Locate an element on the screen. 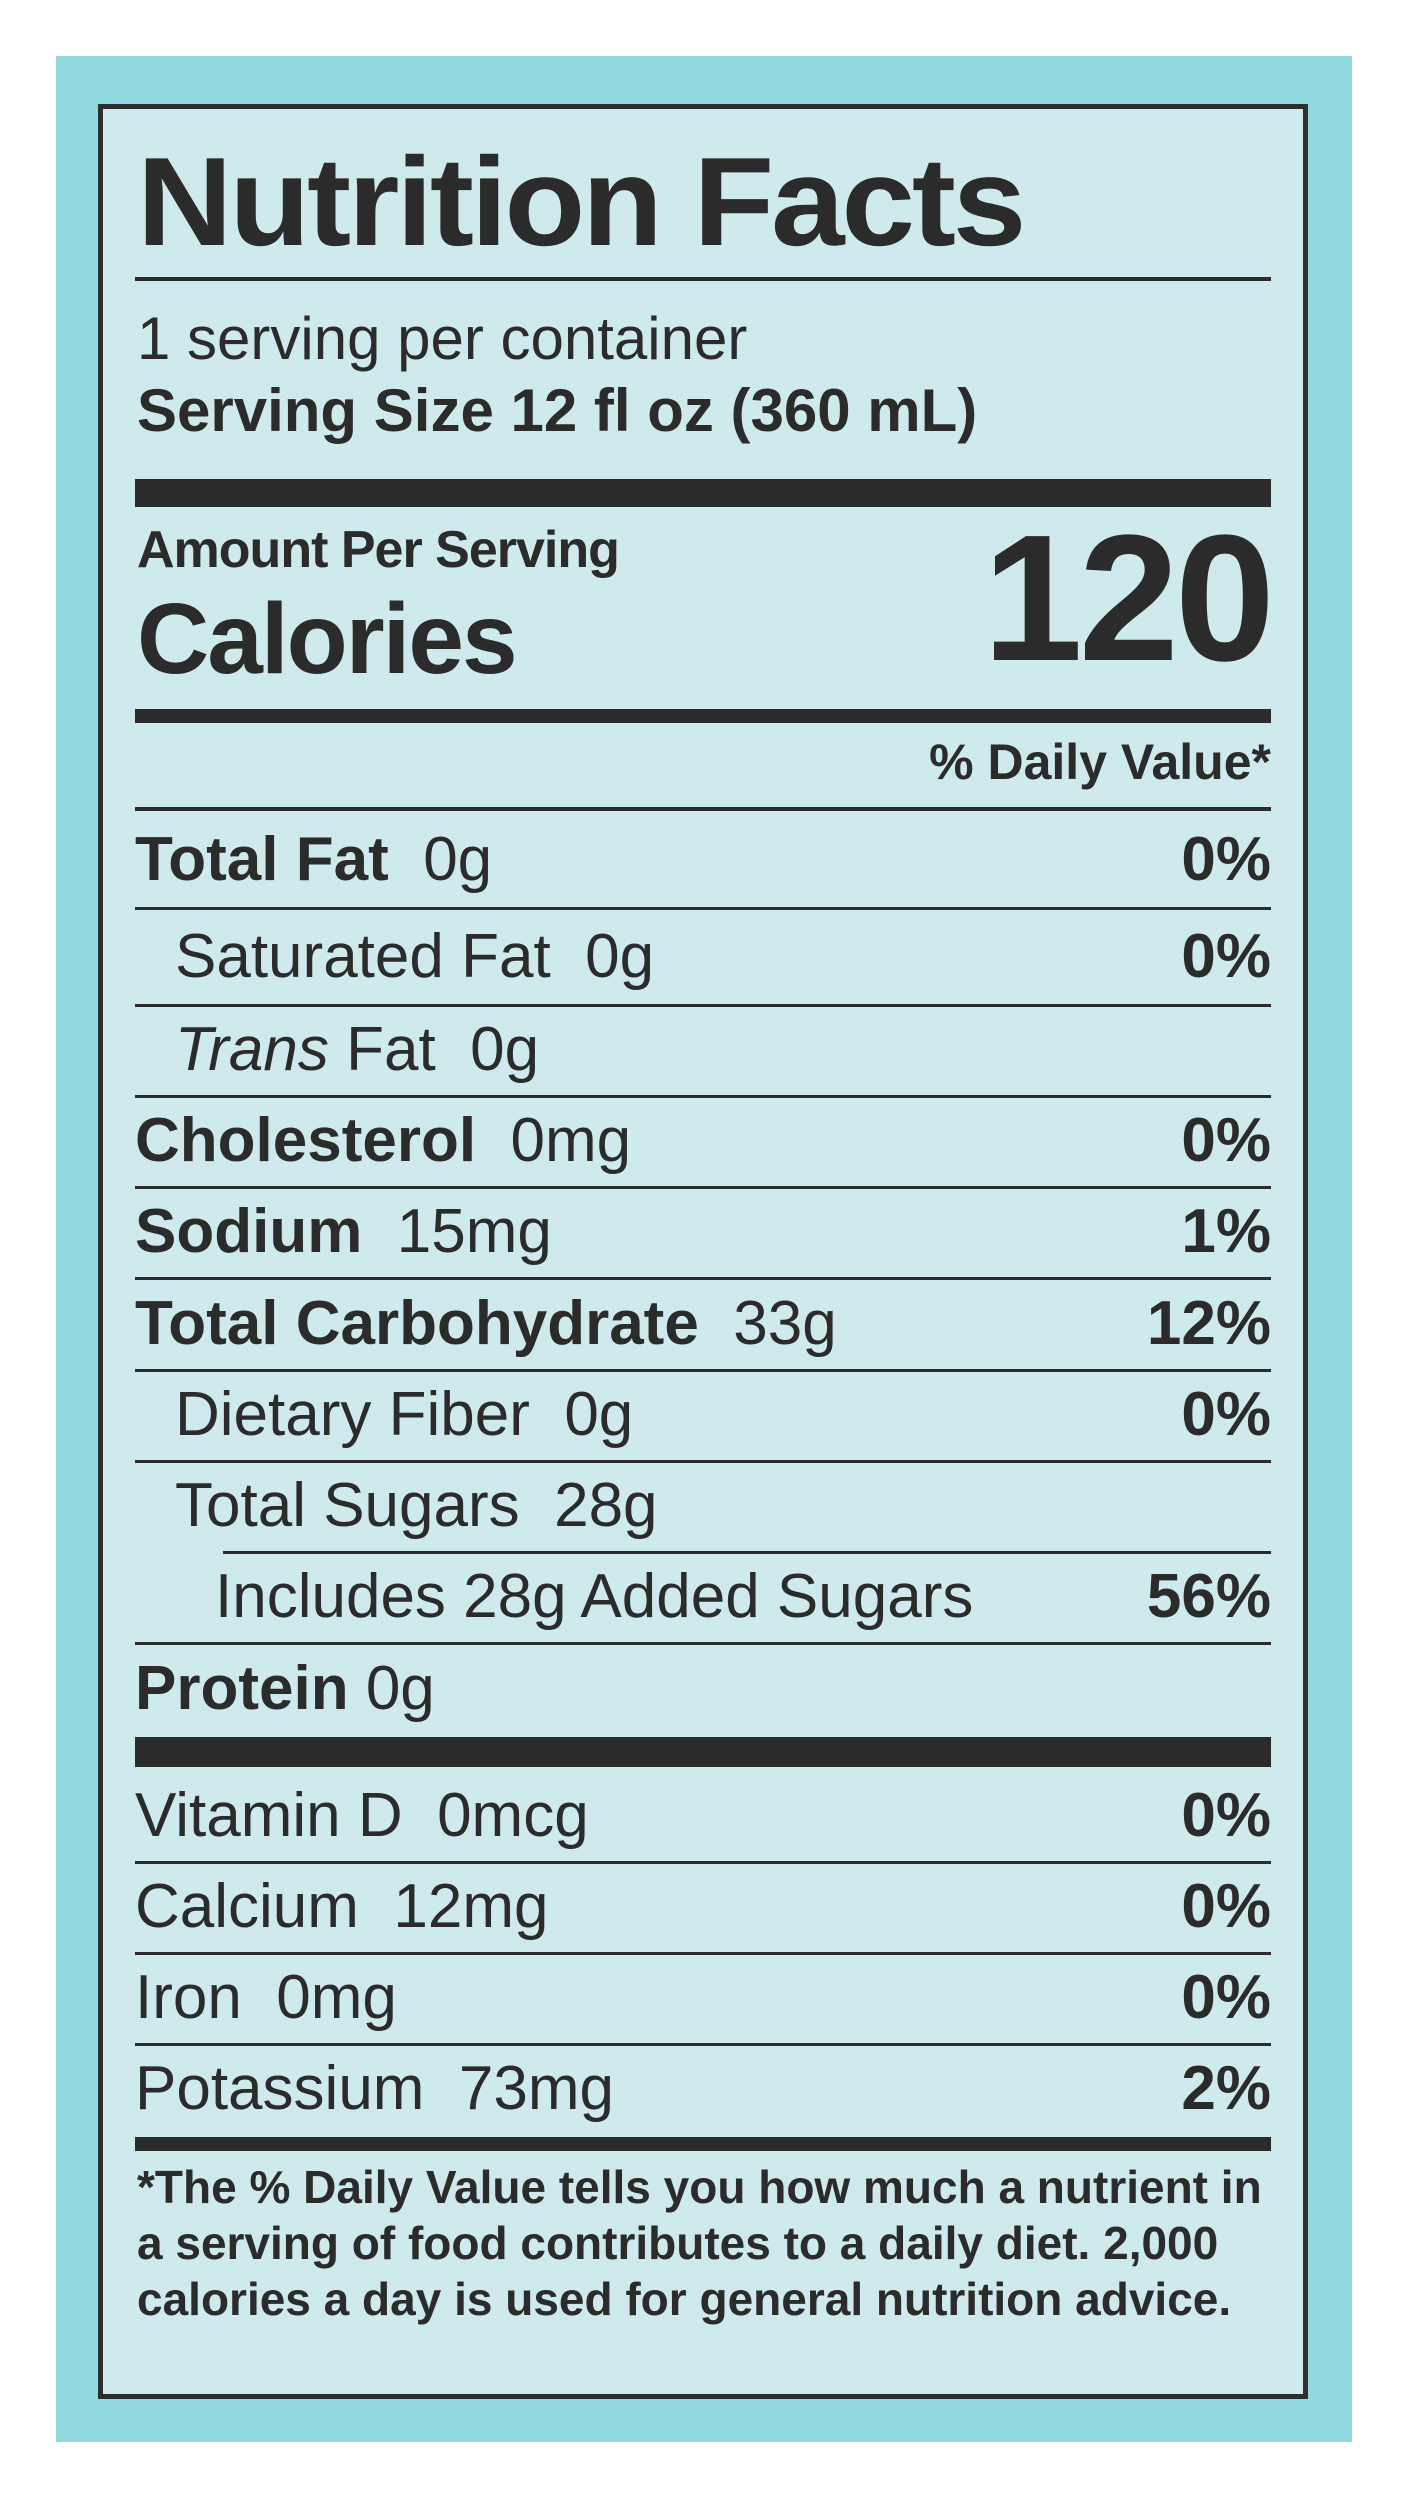 This screenshot has width=1407, height=2499. serving-size-label: Serving Size is located at coordinates (315, 410).